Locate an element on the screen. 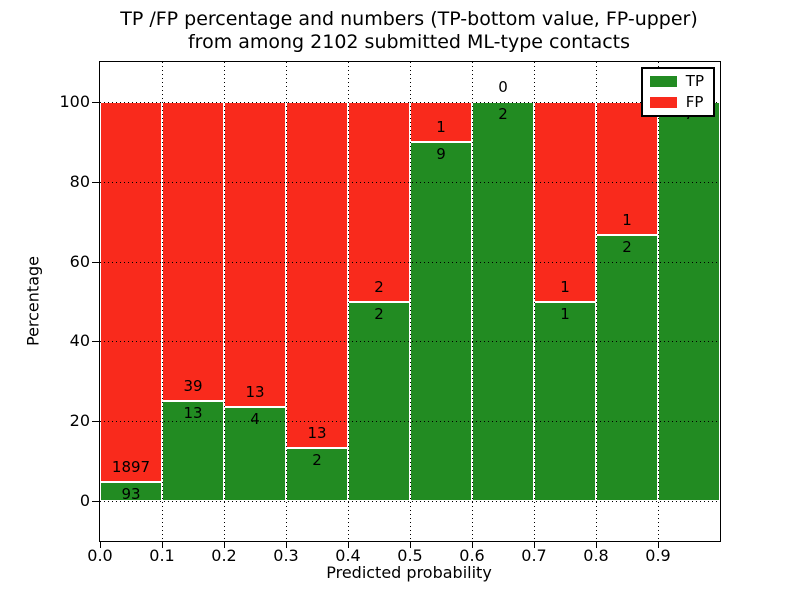  legend-label-fp: FP is located at coordinates (694, 102).